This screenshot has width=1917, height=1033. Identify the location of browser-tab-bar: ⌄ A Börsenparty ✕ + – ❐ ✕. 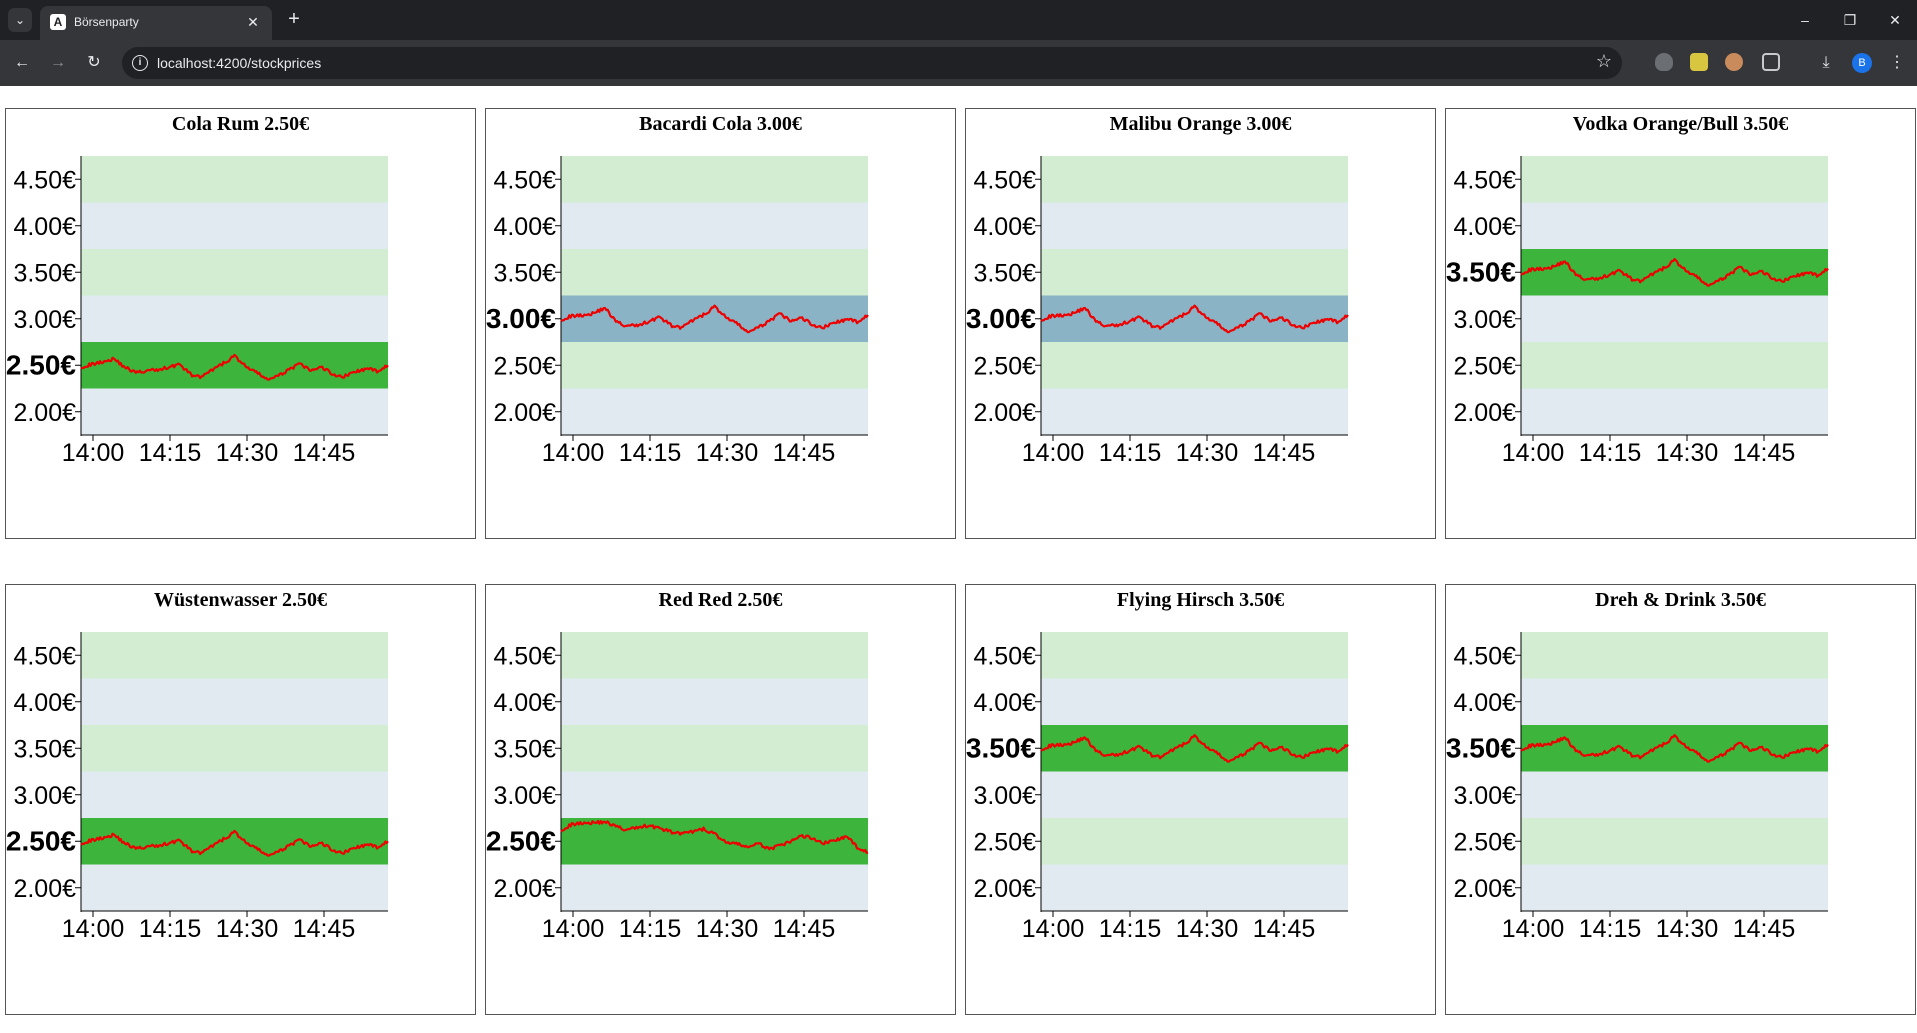
(958, 20).